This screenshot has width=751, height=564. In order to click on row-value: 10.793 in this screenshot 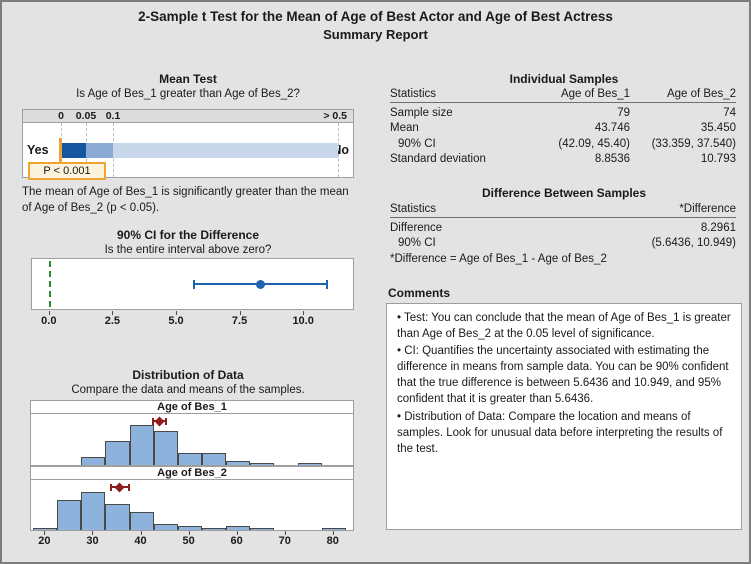, I will do `click(718, 159)`.